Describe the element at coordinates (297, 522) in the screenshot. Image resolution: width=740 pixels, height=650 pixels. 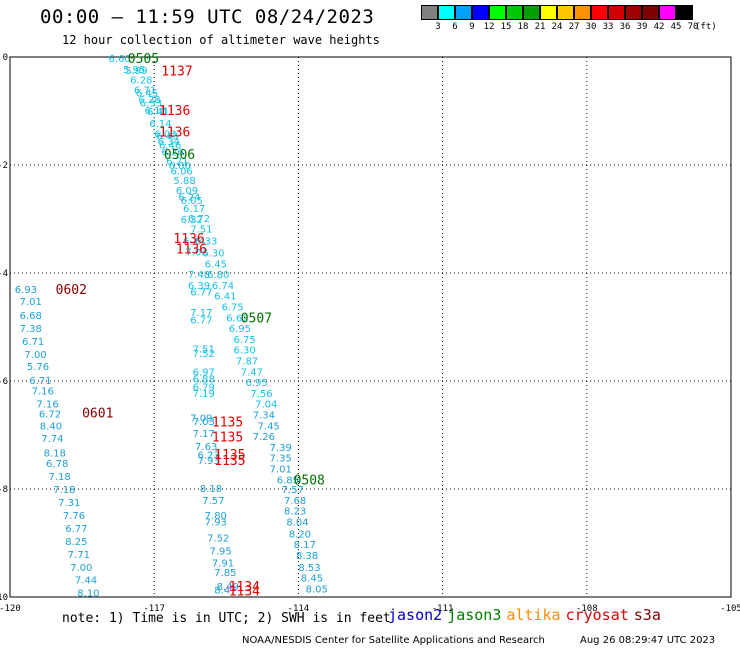
I see `wave-height-value: 8.04` at that location.